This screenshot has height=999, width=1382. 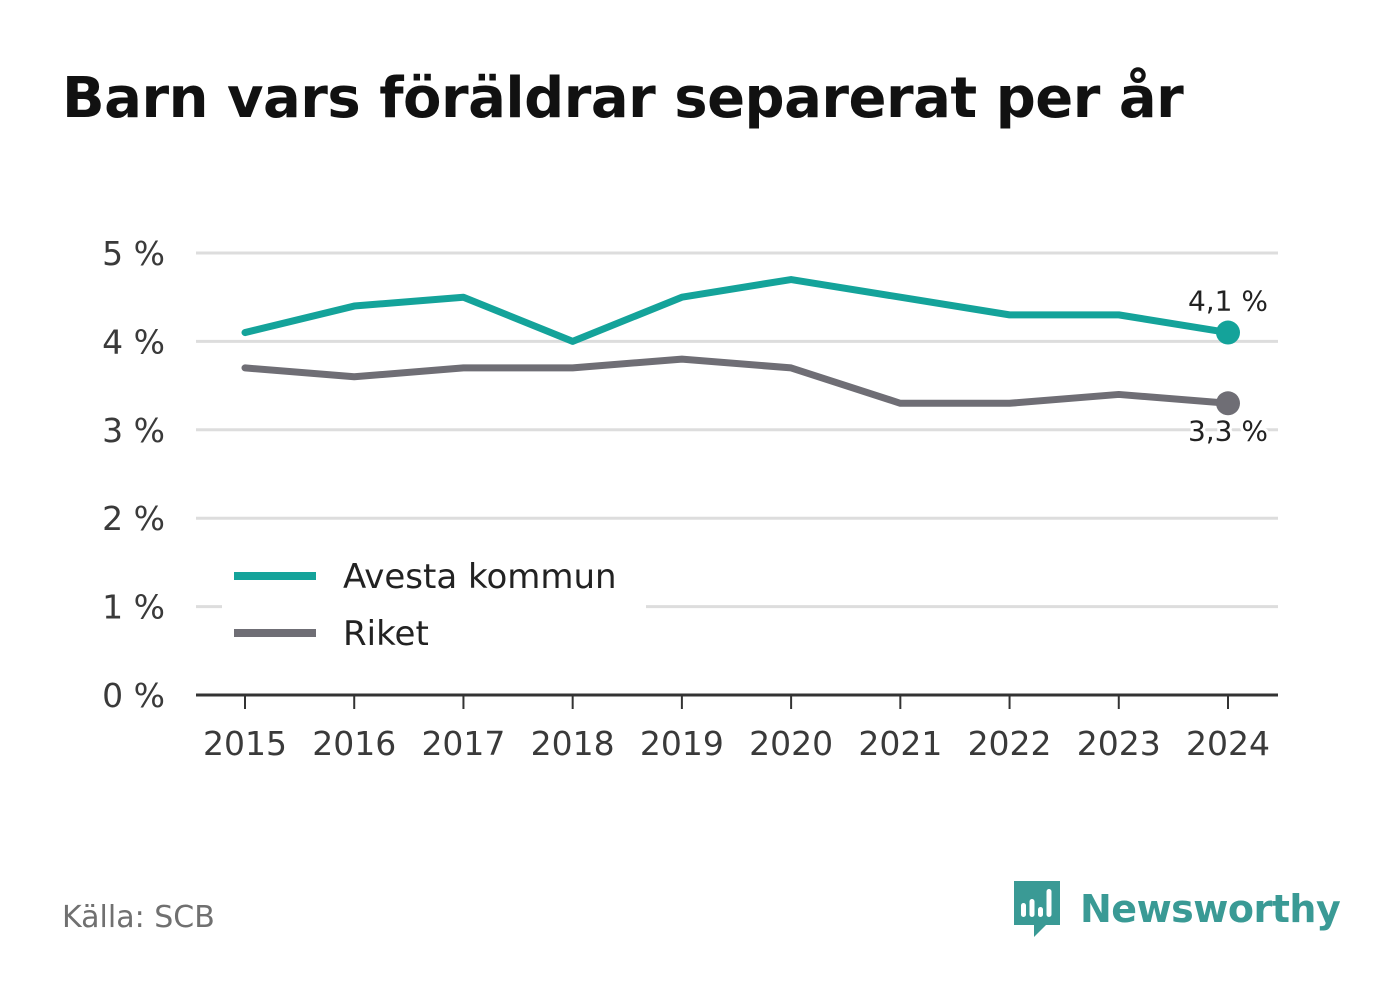 What do you see at coordinates (623, 98) in the screenshot?
I see `chart-title: Barn vars föräldrar separerat per år` at bounding box center [623, 98].